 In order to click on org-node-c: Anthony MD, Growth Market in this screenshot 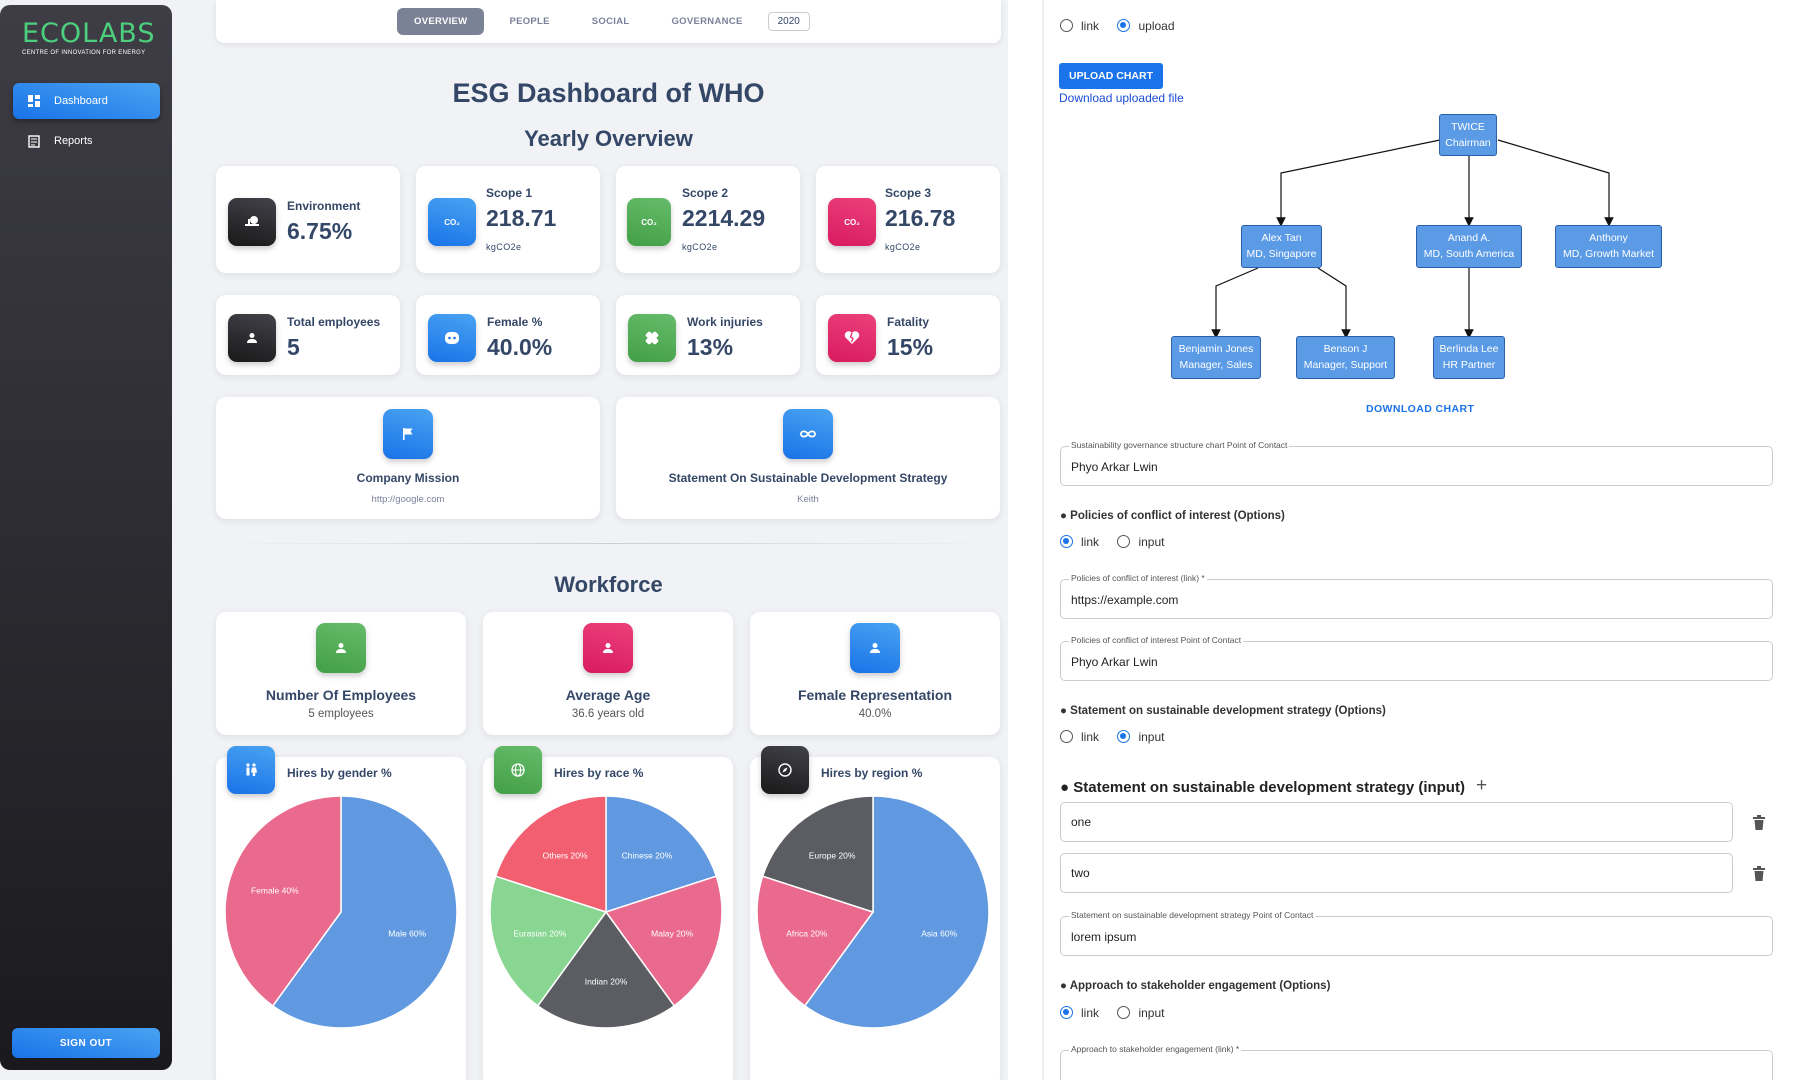, I will do `click(1608, 246)`.